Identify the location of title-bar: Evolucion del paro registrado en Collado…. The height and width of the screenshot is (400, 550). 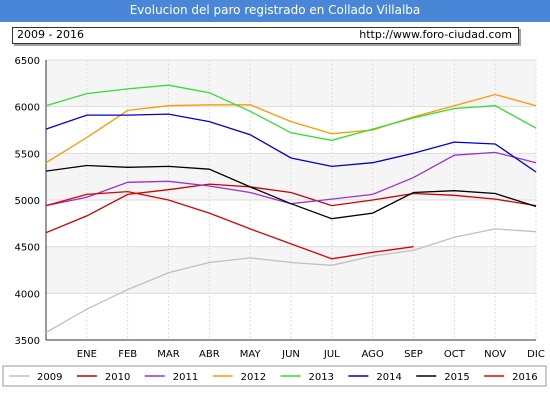
(275, 11).